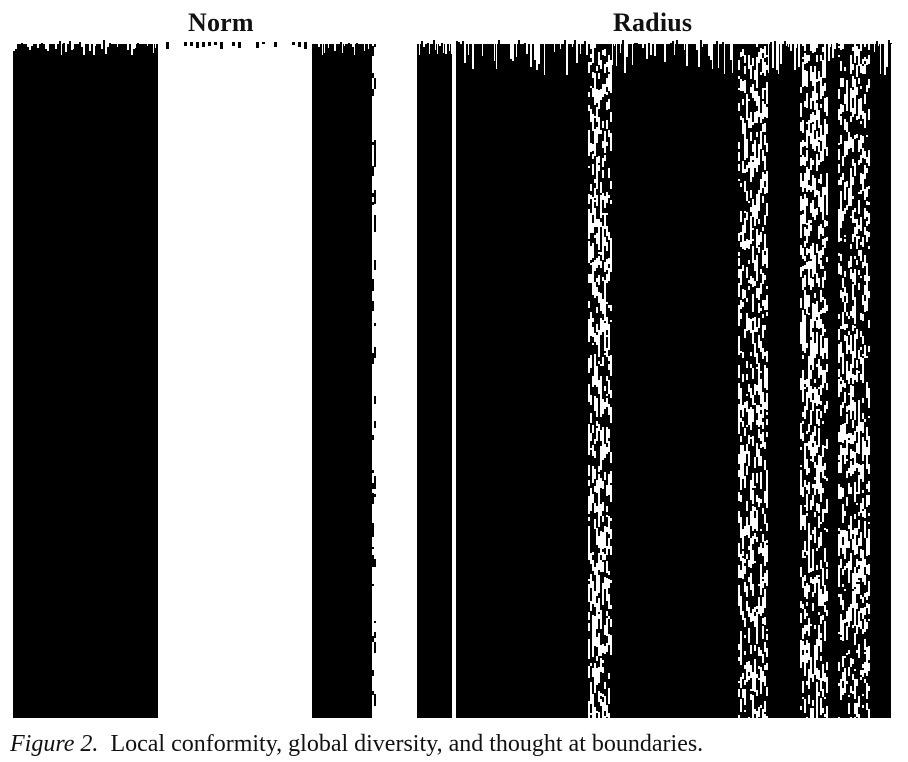  I want to click on ragged-top-edge, so click(452, 57).